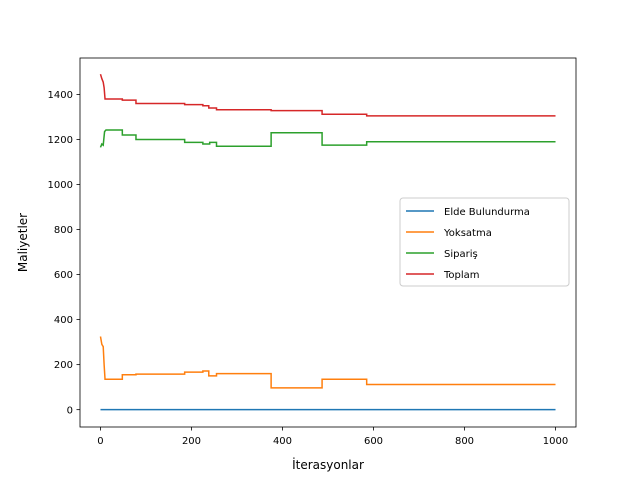 The height and width of the screenshot is (480, 640). What do you see at coordinates (461, 254) in the screenshot?
I see `legend-label: Sipariş` at bounding box center [461, 254].